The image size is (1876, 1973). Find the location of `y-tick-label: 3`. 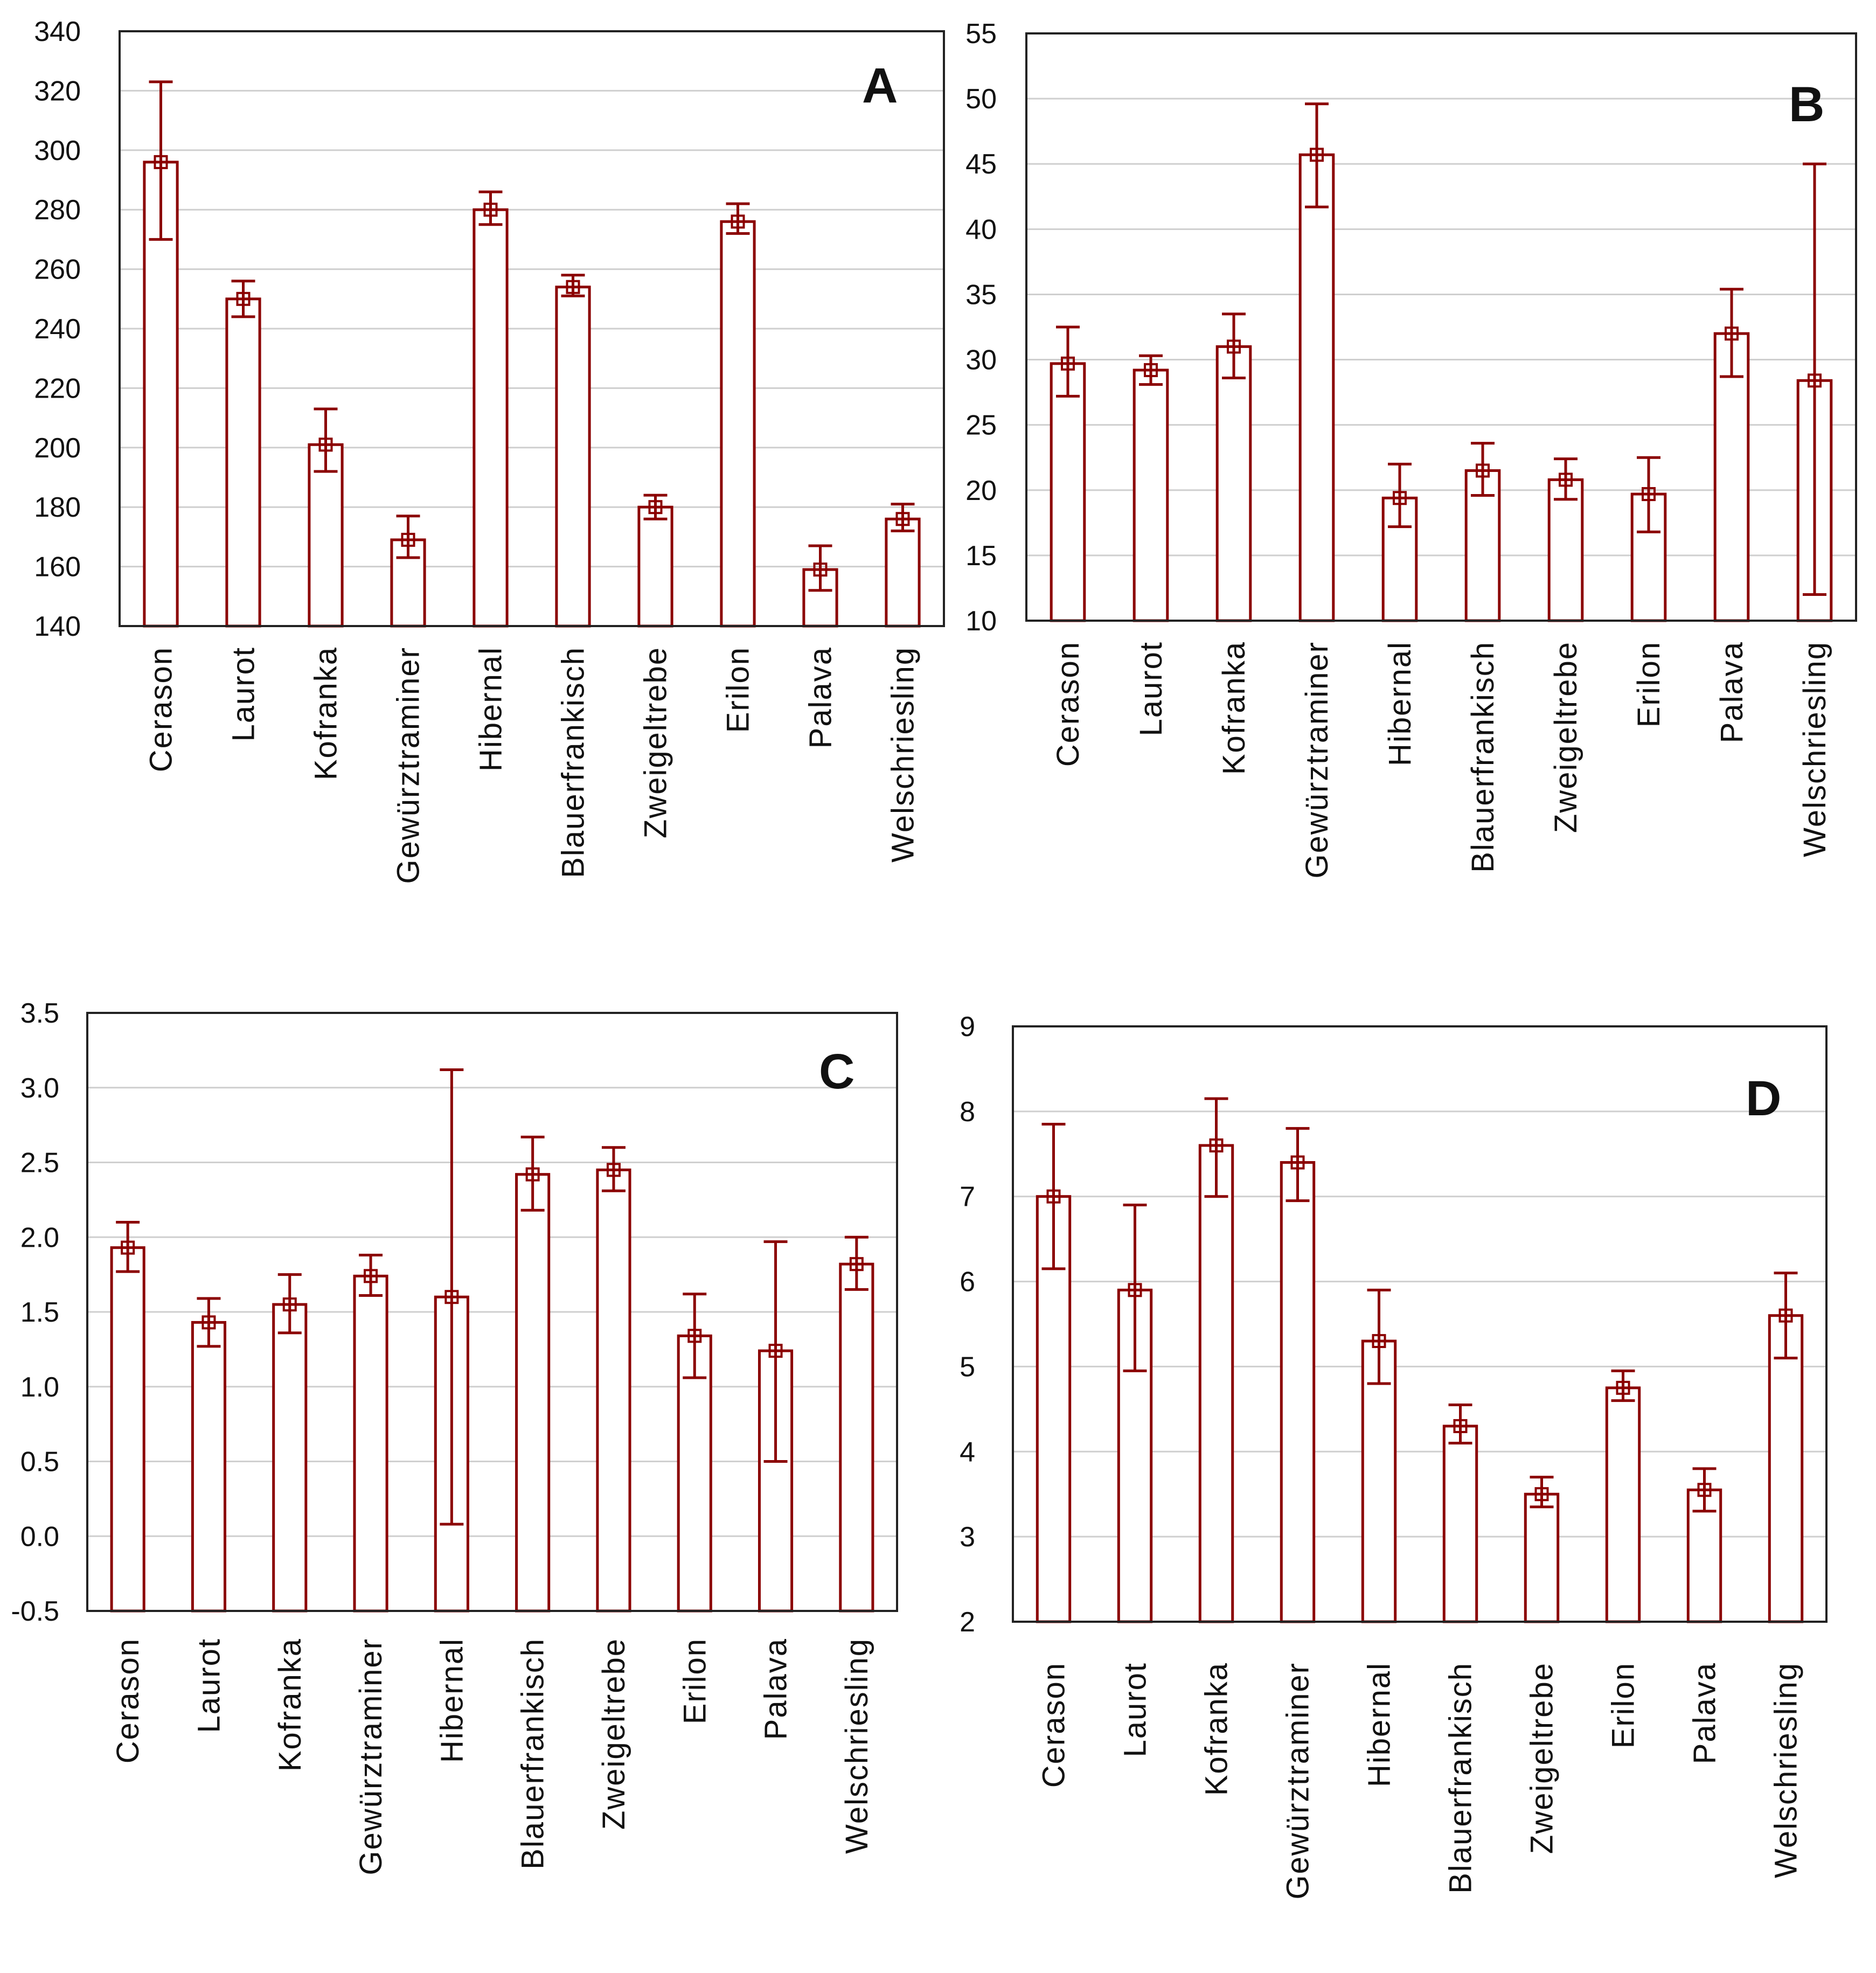

y-tick-label: 3 is located at coordinates (968, 1537).